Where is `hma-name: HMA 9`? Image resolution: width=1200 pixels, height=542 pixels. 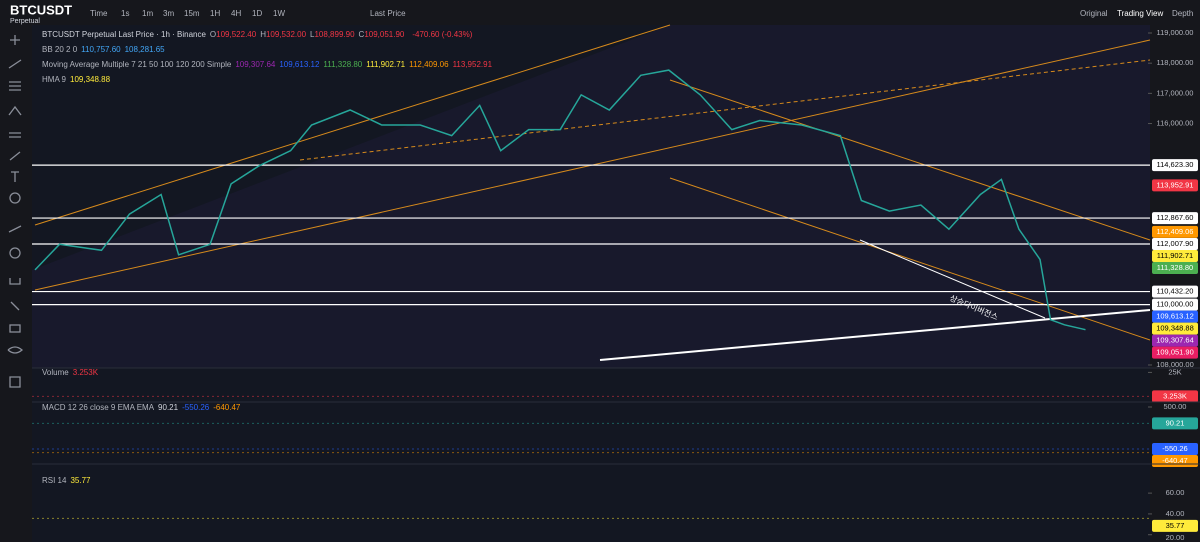
hma-name: HMA 9 is located at coordinates (54, 79).